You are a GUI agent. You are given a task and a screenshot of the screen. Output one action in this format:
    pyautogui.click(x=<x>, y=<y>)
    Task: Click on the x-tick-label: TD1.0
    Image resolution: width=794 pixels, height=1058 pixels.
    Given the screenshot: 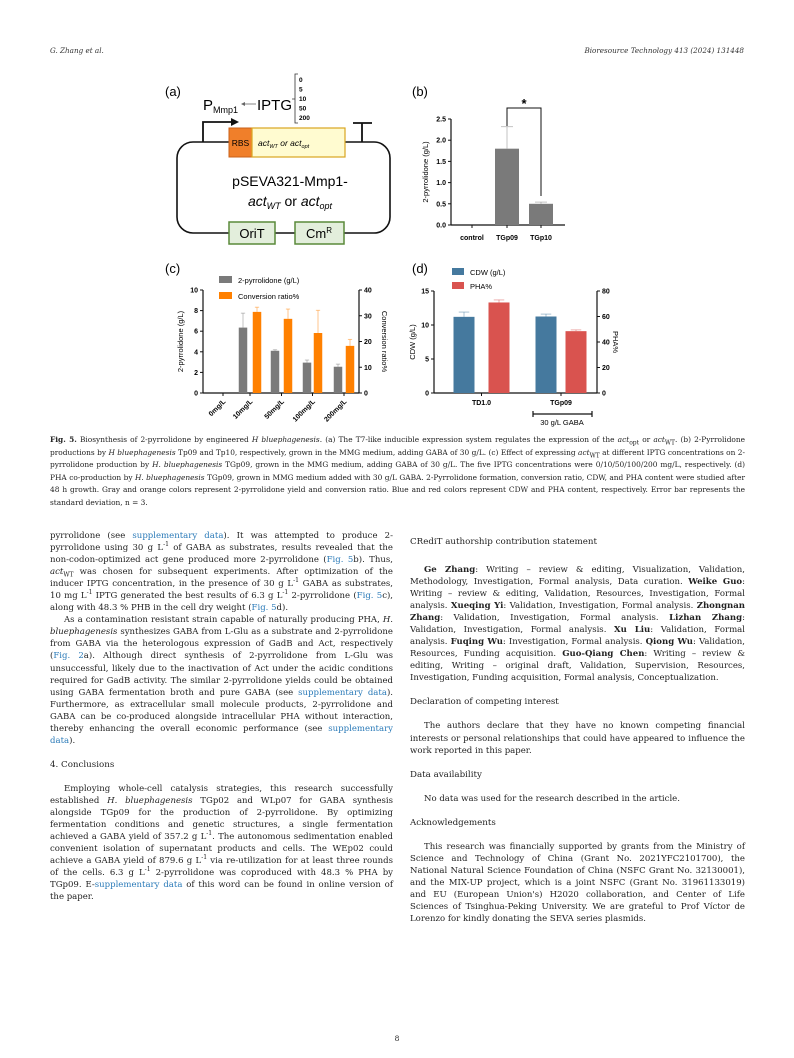 What is the action you would take?
    pyautogui.click(x=481, y=403)
    